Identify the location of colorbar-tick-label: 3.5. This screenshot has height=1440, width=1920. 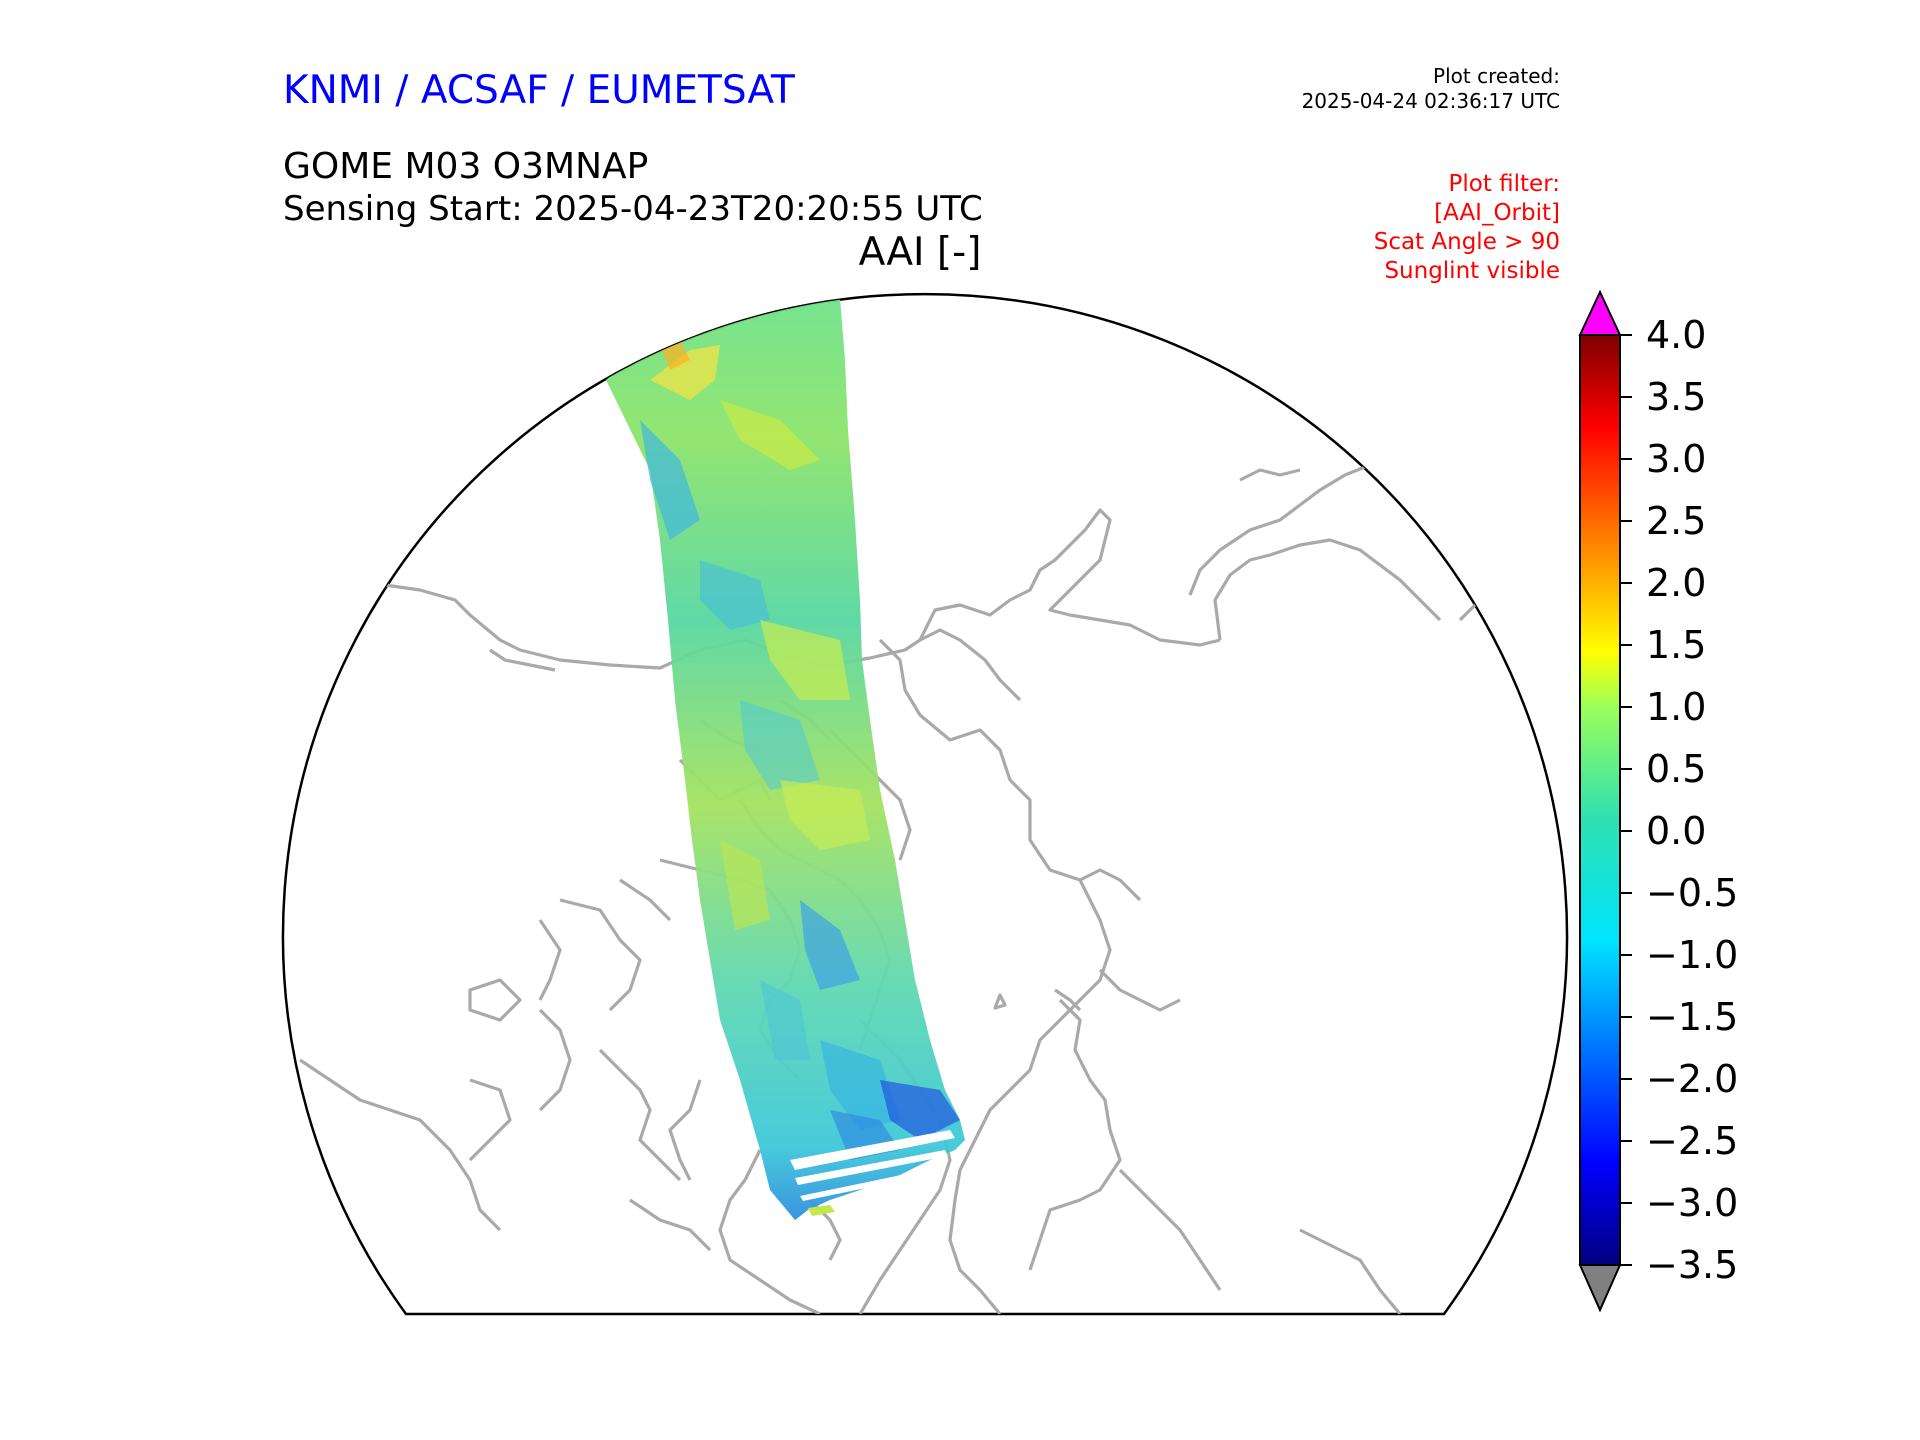
(1676, 397).